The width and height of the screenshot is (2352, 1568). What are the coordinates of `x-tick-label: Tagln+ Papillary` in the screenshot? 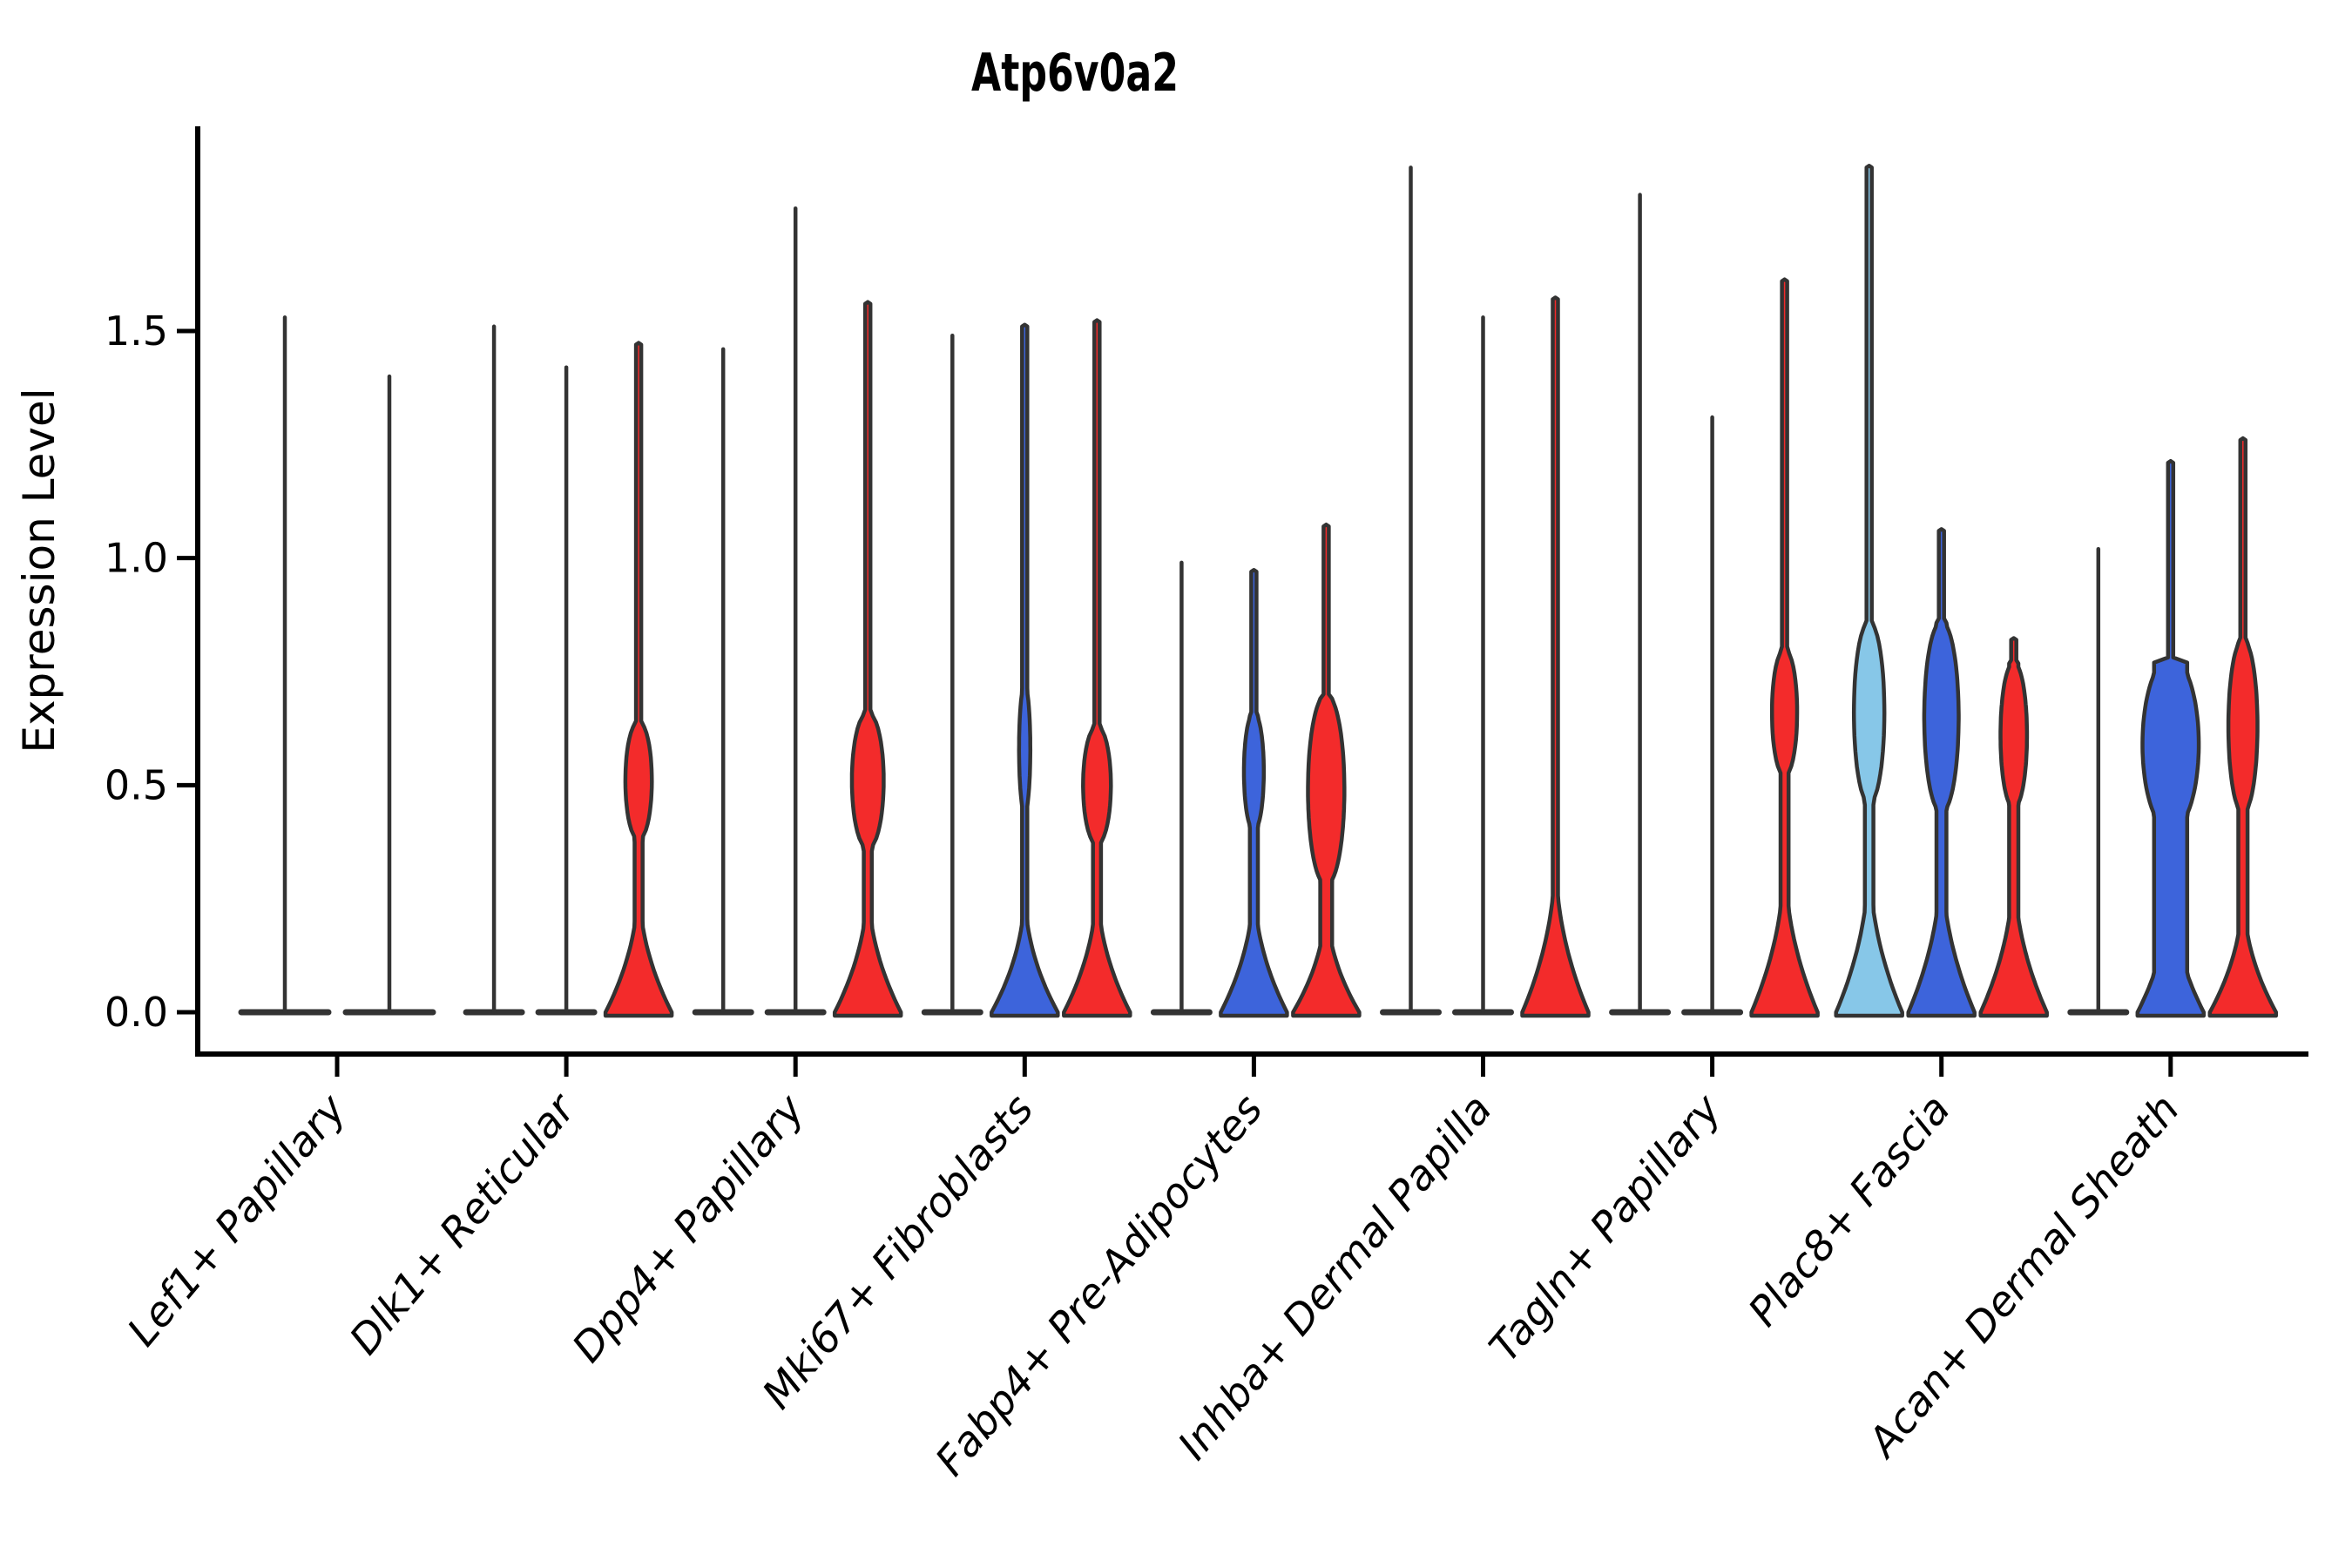 It's located at (1605, 1228).